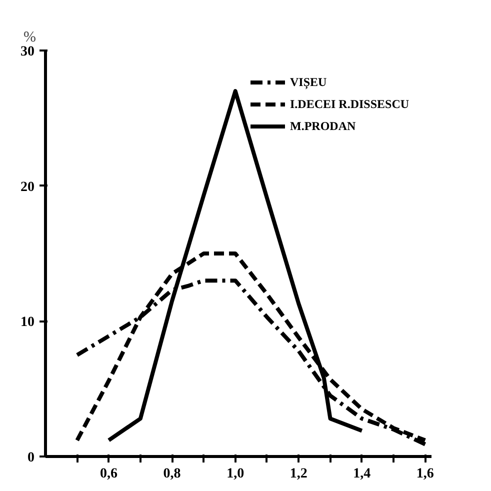 The height and width of the screenshot is (491, 491). Describe the element at coordinates (31, 458) in the screenshot. I see `y-tick-label: 0` at that location.